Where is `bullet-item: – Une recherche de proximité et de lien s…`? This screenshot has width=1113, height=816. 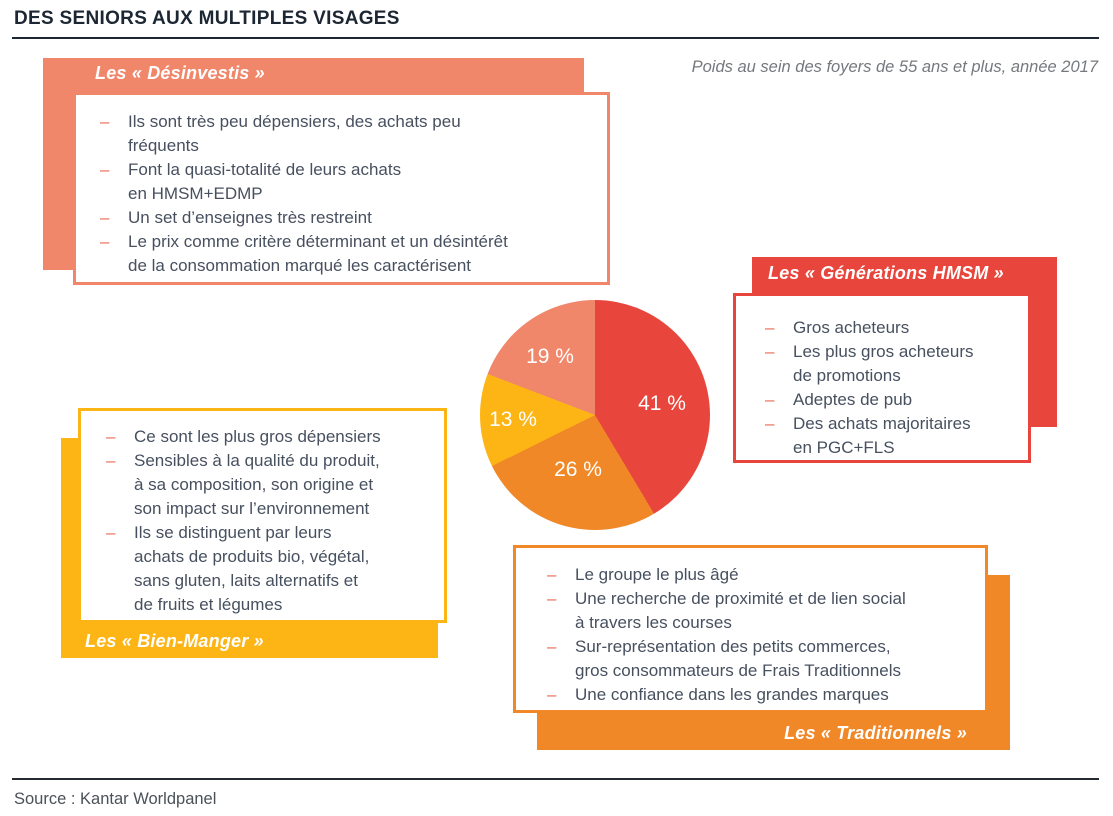
bullet-item: – Une recherche de proximité et de lien s… is located at coordinates (762, 611).